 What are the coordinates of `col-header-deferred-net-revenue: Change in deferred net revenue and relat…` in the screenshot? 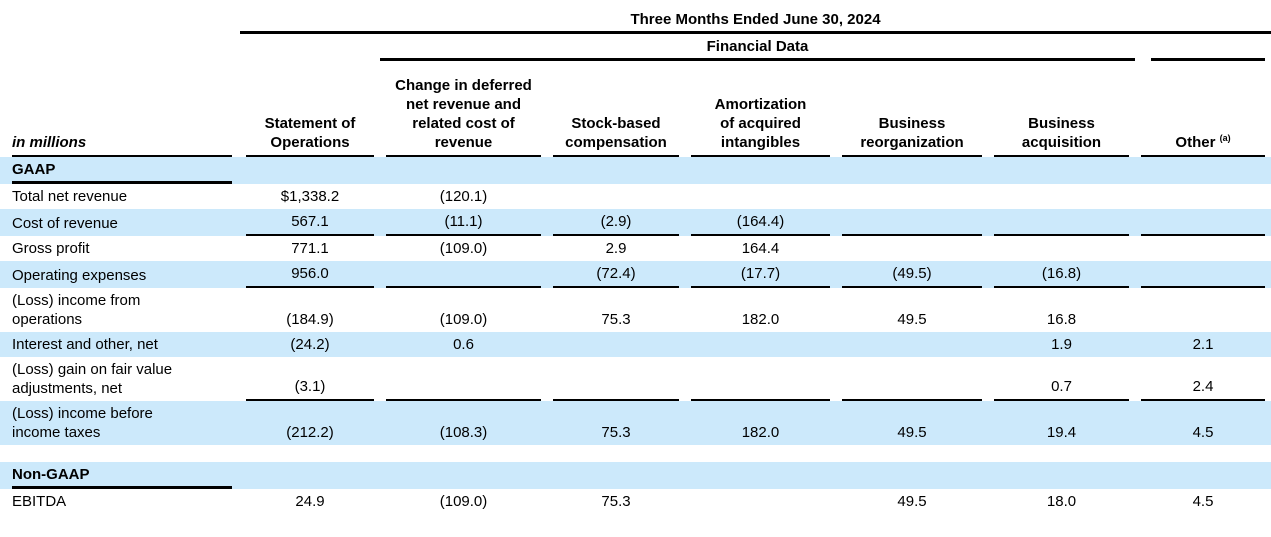 It's located at (463, 109).